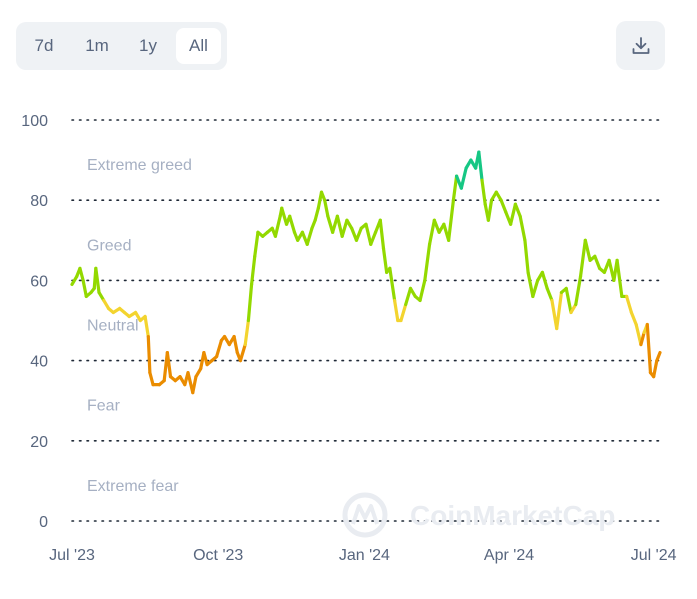 Image resolution: width=697 pixels, height=599 pixels. What do you see at coordinates (121, 46) in the screenshot?
I see `time-range-selector: 7d 1m 1y All` at bounding box center [121, 46].